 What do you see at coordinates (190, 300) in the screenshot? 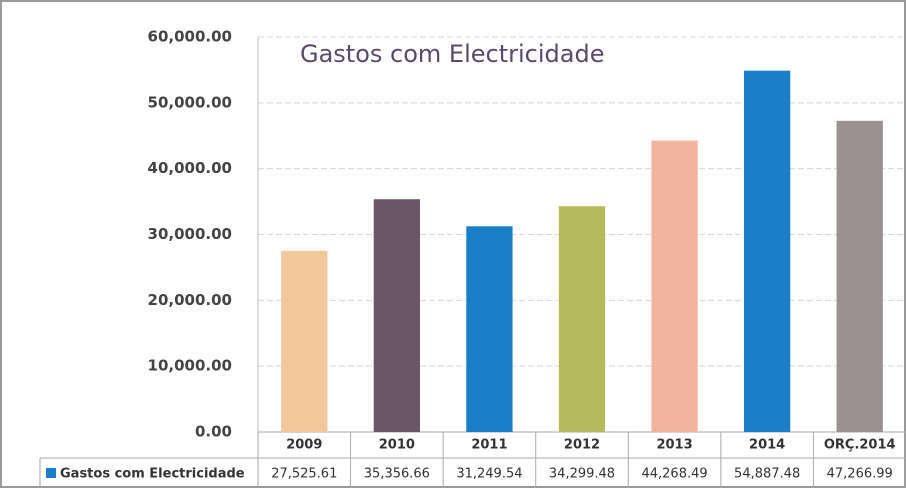
I see `y-tick-label: 20,000.00` at bounding box center [190, 300].